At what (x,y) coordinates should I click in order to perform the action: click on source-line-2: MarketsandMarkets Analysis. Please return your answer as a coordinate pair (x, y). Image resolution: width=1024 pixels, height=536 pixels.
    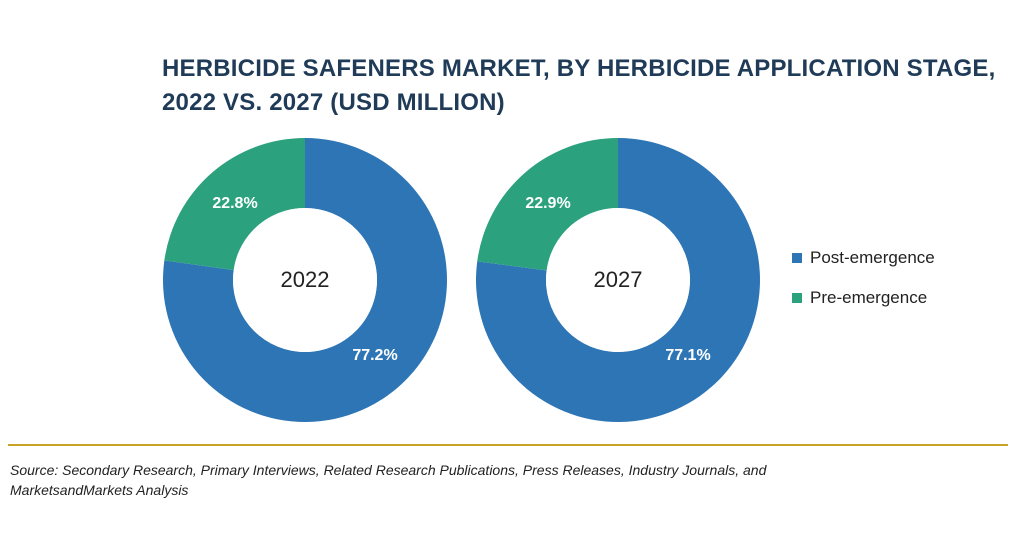
    Looking at the image, I should click on (99, 490).